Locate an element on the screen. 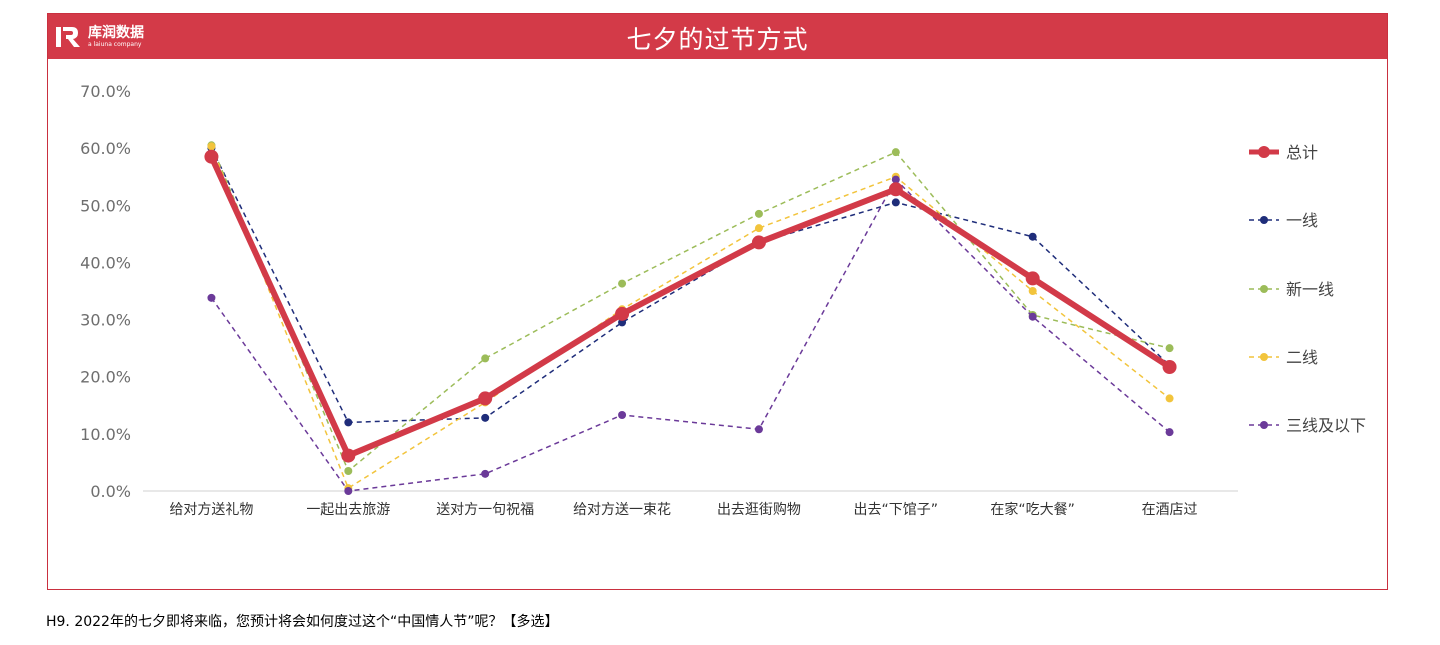 The image size is (1440, 645). legend-label: 二线 is located at coordinates (1302, 357).